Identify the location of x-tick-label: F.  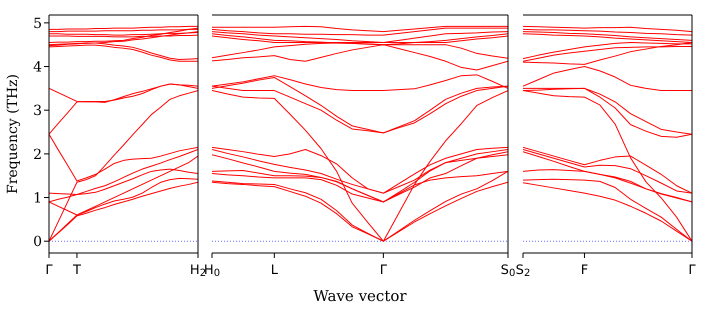
(584, 270).